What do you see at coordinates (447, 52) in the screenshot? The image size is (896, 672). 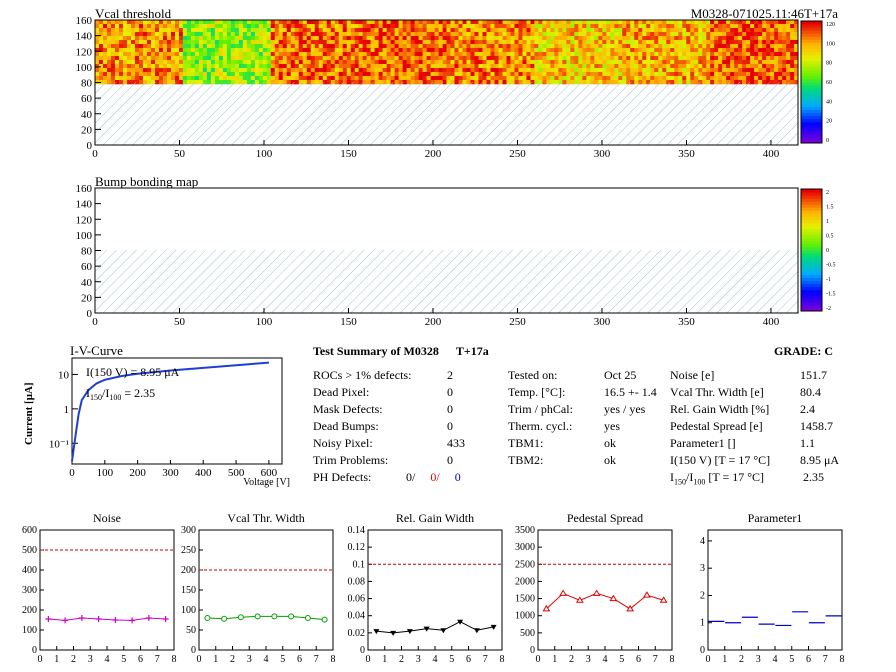 I see `threshold-heatmap-cells` at bounding box center [447, 52].